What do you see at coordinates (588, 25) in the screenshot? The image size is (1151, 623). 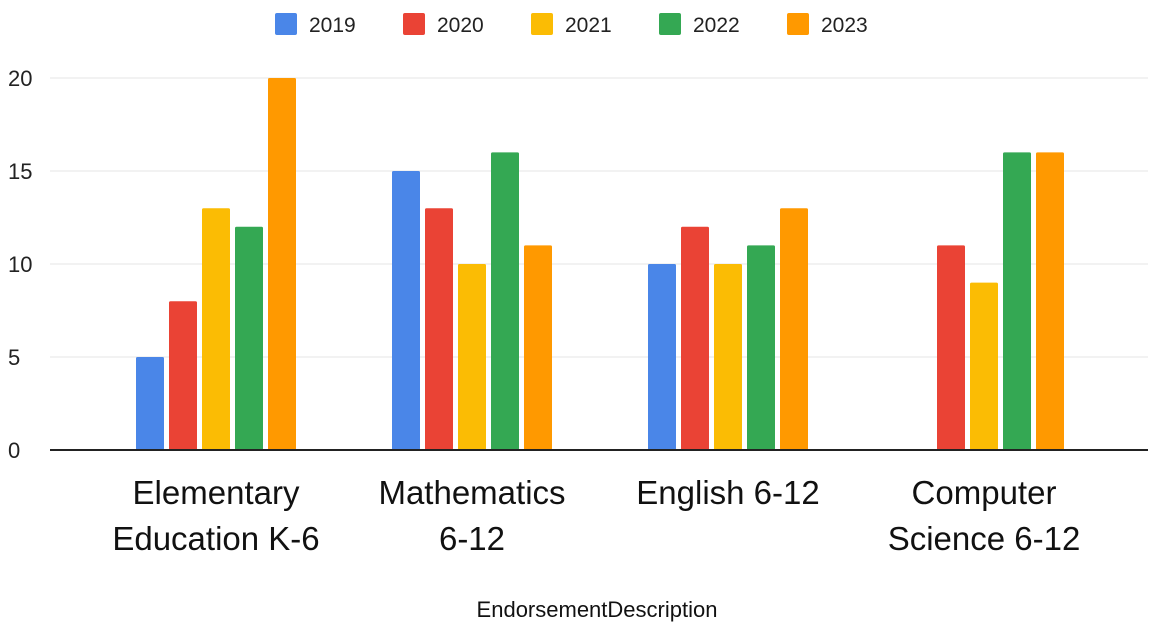 I see `legend-label: 2021` at bounding box center [588, 25].